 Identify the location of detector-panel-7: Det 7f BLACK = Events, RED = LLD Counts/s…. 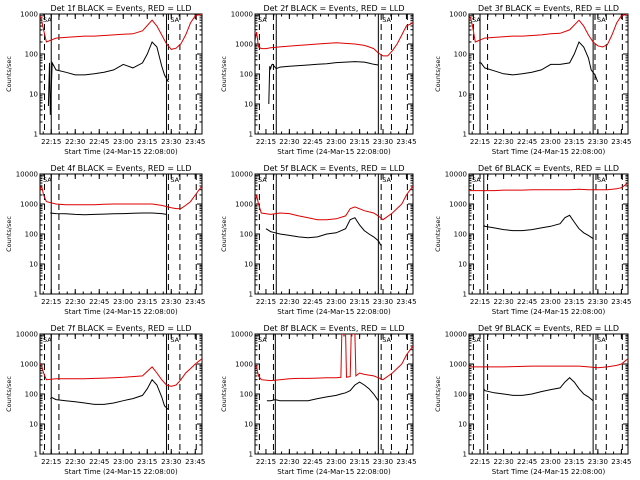
(105, 400).